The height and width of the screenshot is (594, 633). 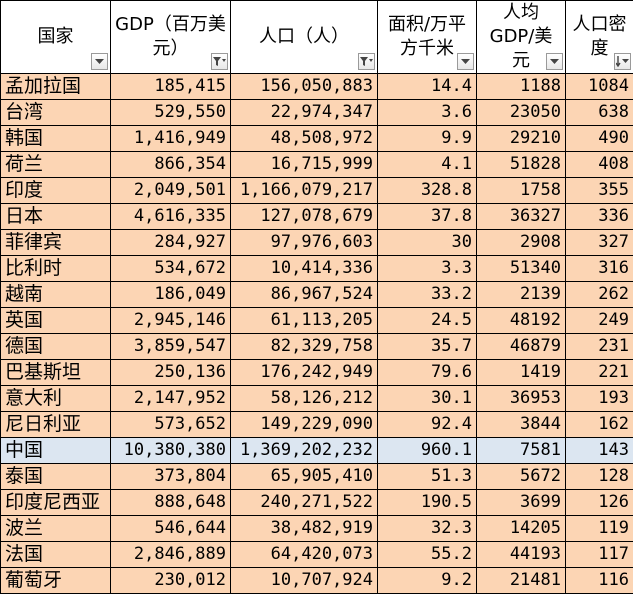 What do you see at coordinates (171, 451) in the screenshot?
I see `cell-gdp: 10,380,380` at bounding box center [171, 451].